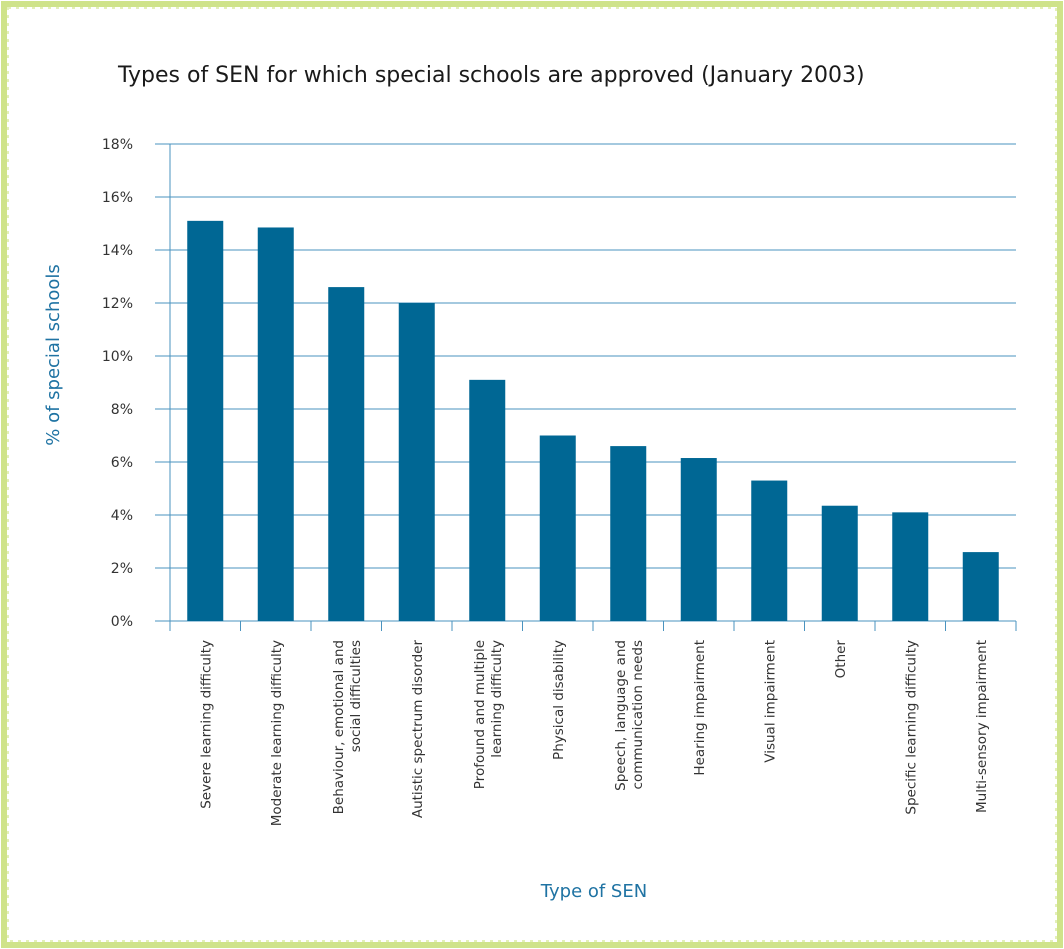  Describe the element at coordinates (122, 463) in the screenshot. I see `y-tick-label: 6%` at that location.